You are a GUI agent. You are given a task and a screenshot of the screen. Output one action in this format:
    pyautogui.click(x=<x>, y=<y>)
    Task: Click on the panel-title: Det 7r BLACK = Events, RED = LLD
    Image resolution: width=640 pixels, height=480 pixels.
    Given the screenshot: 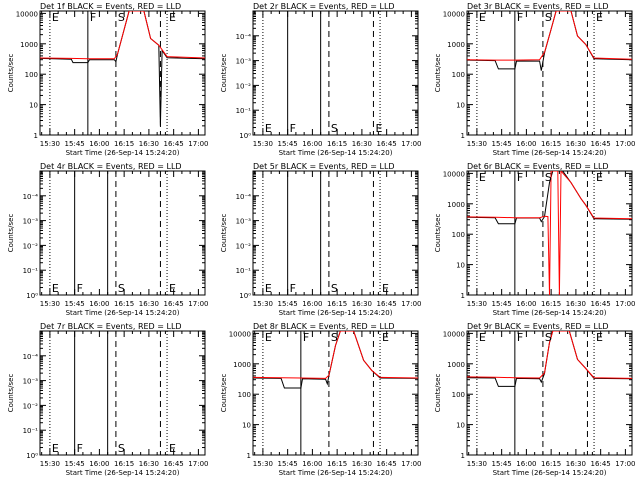 What is the action you would take?
    pyautogui.click(x=111, y=326)
    